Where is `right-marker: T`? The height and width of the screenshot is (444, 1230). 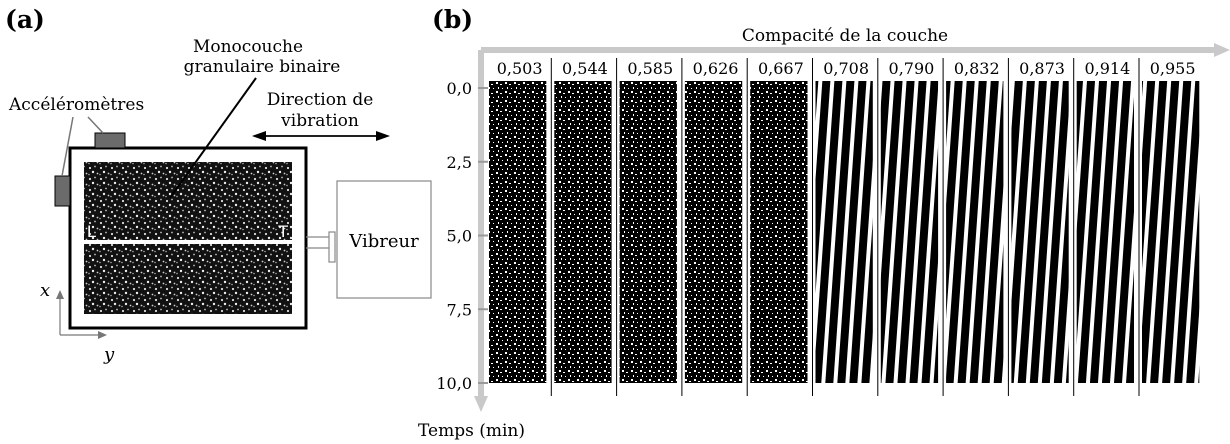
right-marker: T is located at coordinates (283, 231).